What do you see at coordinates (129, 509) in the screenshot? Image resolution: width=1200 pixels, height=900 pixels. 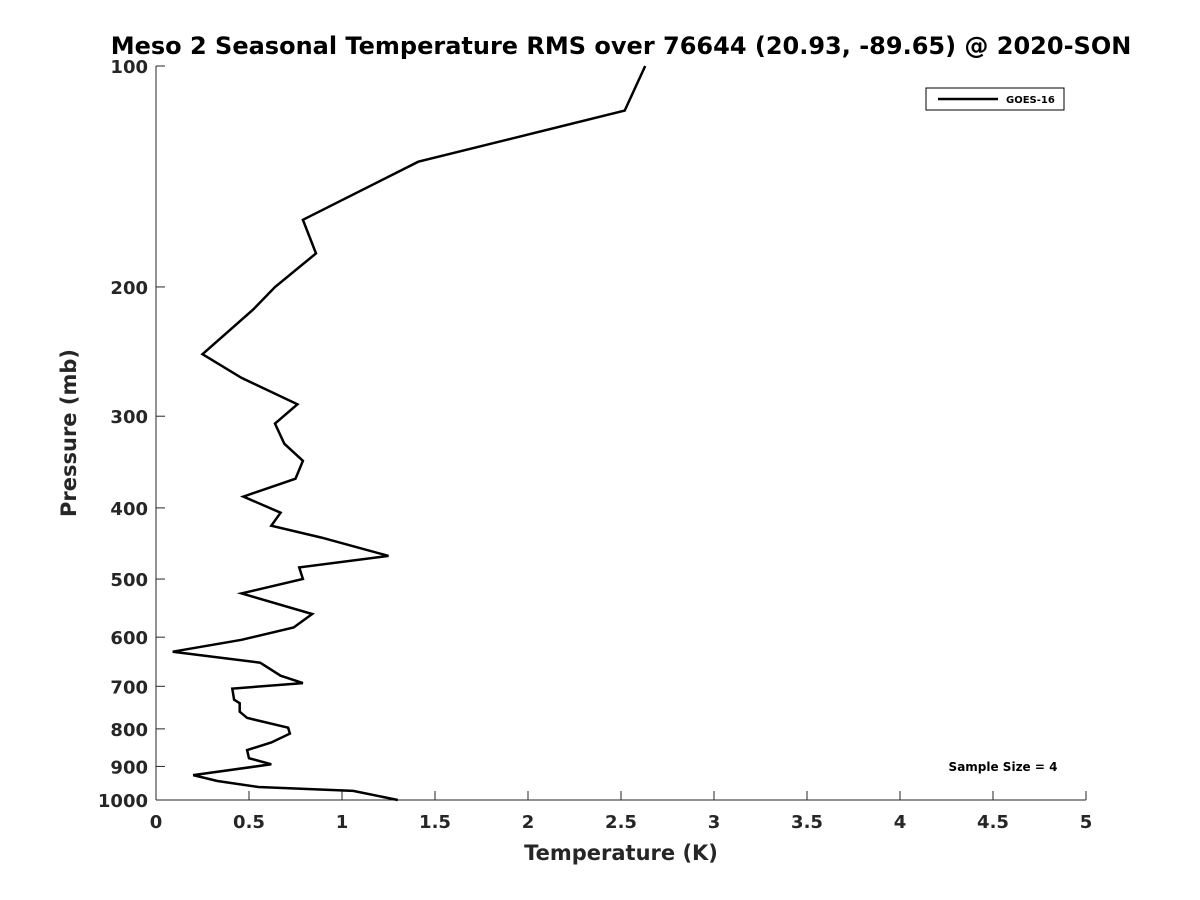 I see `y-tick-label: 400` at bounding box center [129, 509].